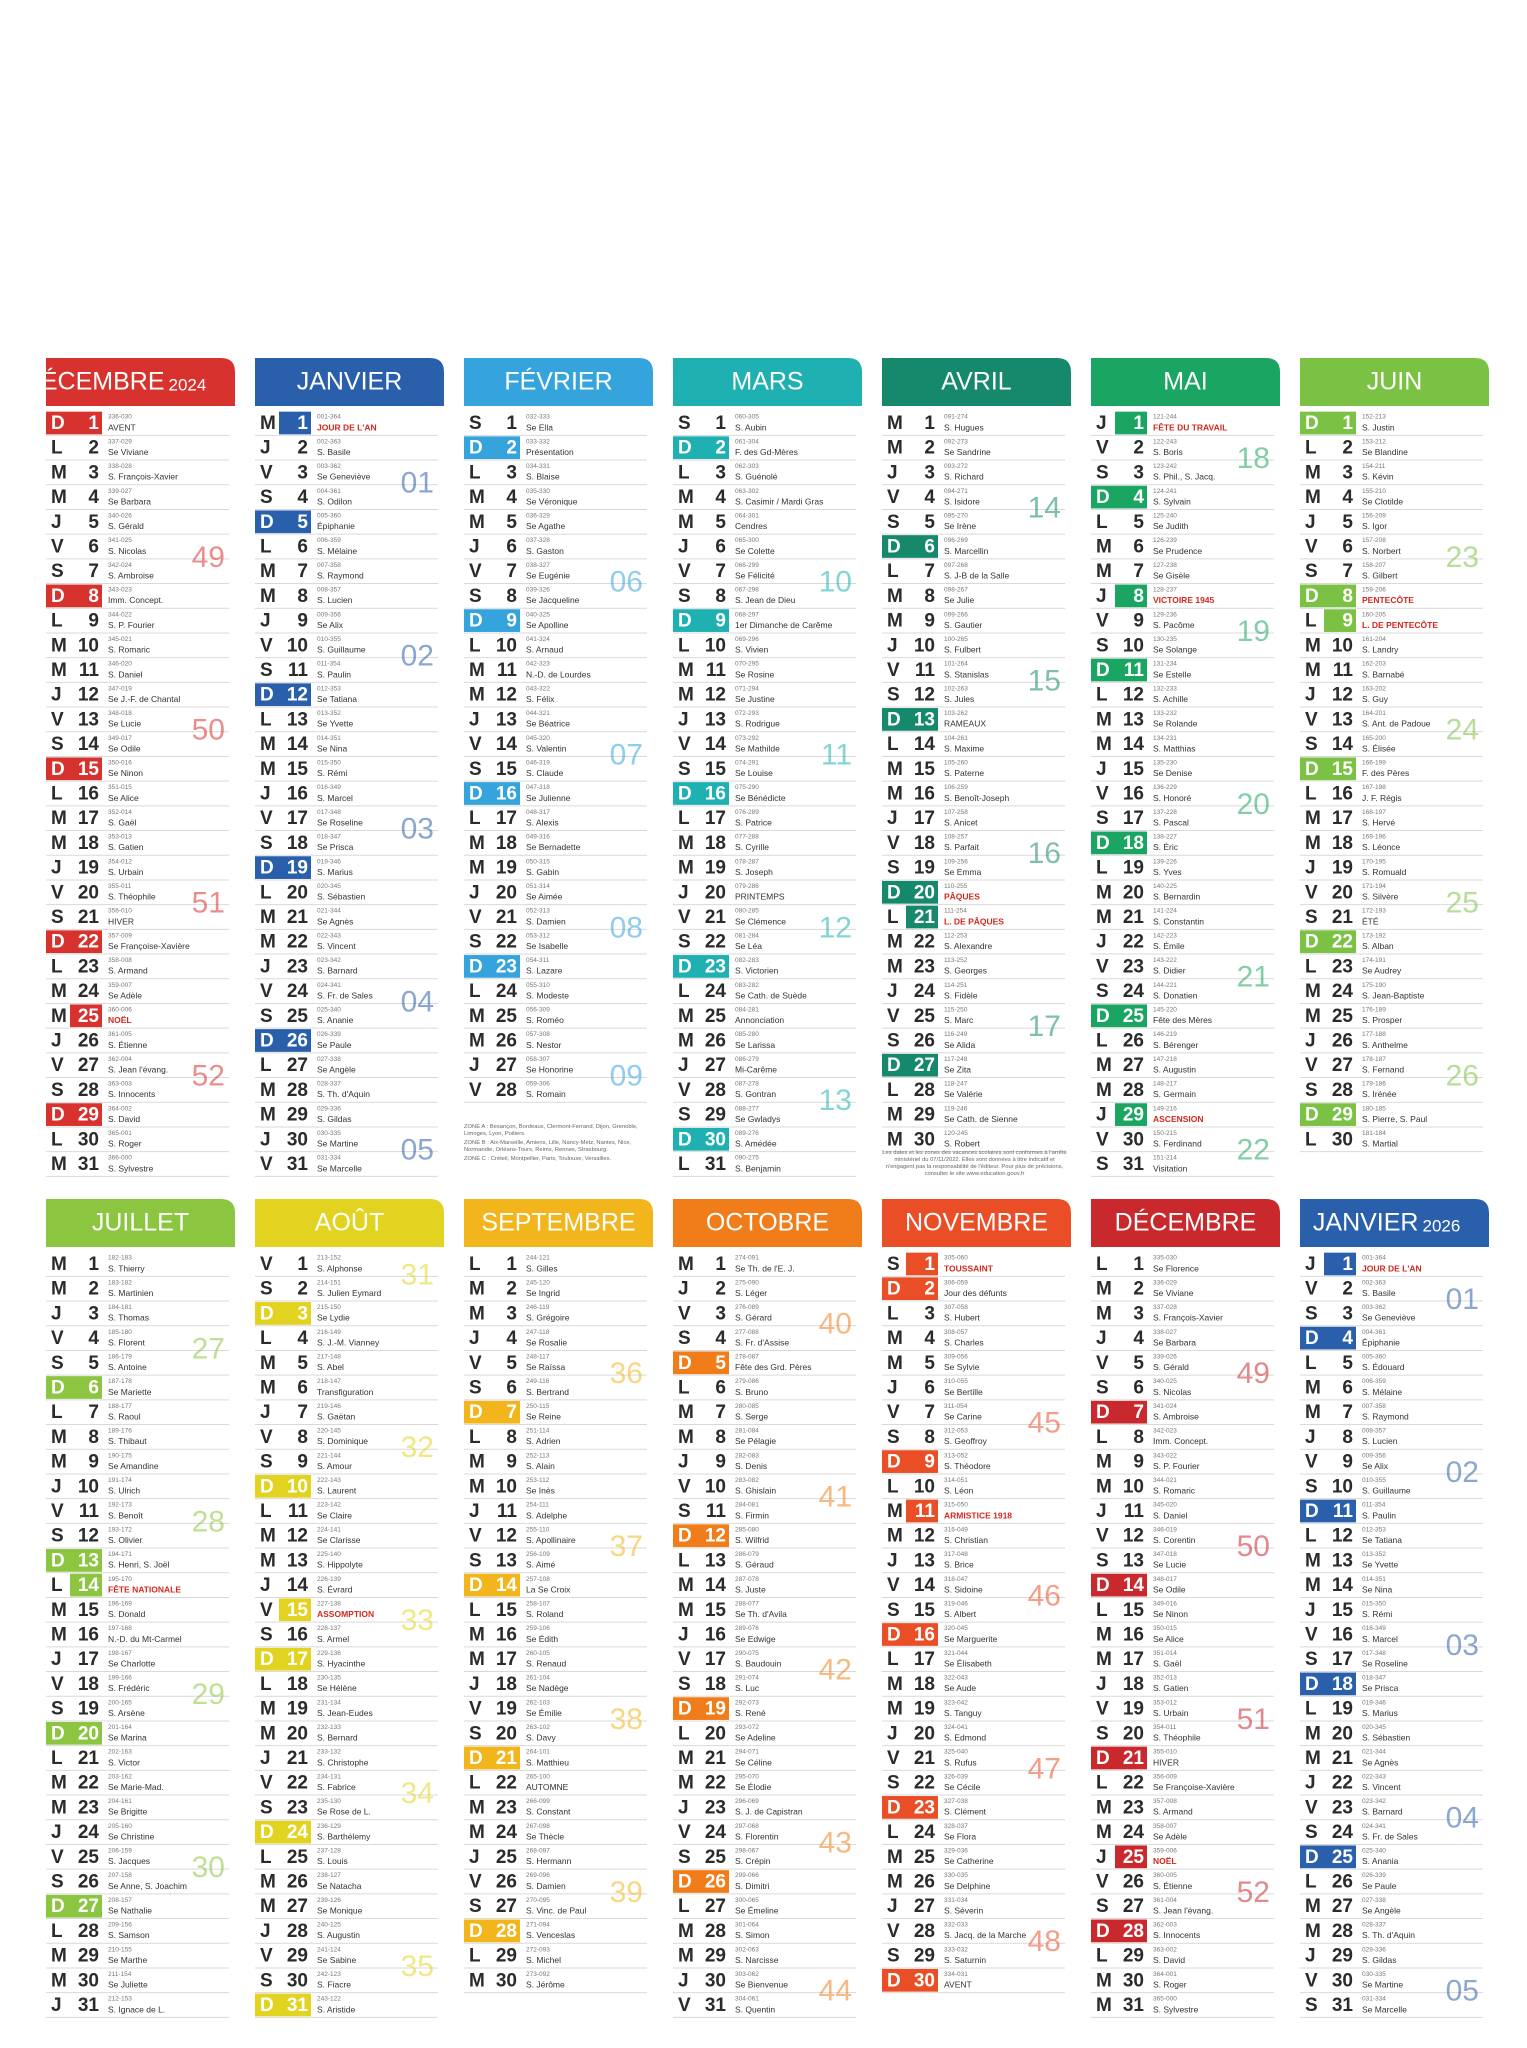 Image resolution: width=1527 pixels, height=2048 pixels. I want to click on day-code: 311-054, so click(956, 1406).